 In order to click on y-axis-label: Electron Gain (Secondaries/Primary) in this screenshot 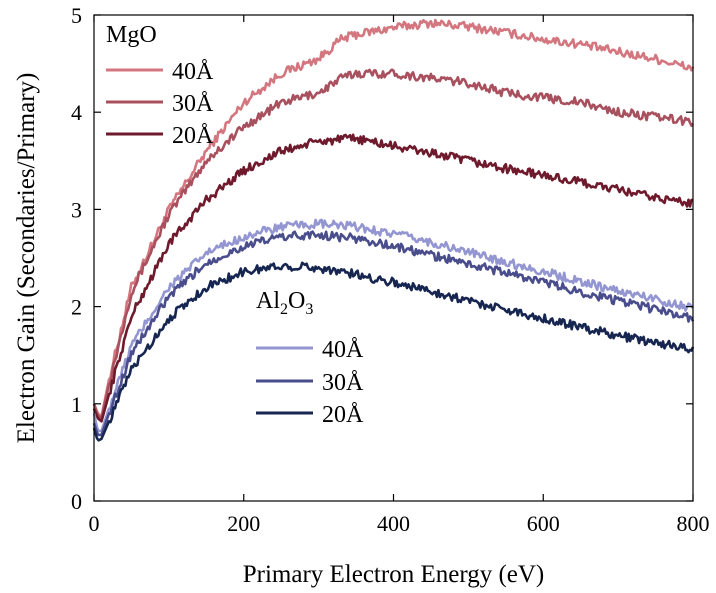, I will do `click(26, 258)`.